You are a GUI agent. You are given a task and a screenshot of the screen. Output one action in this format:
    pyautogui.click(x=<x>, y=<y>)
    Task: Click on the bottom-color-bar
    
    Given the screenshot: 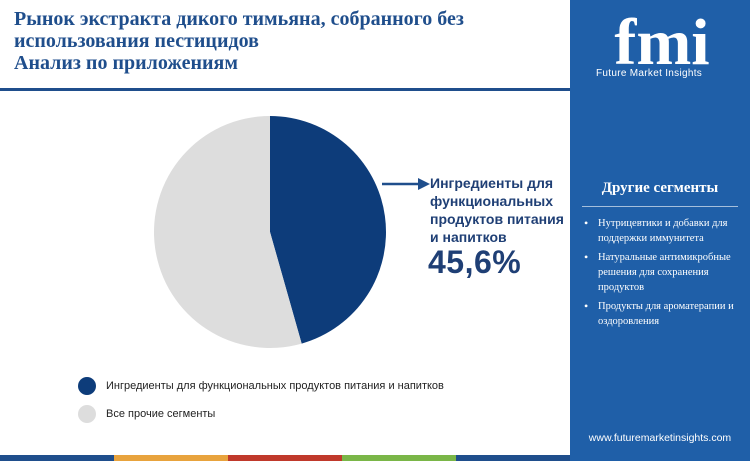 What is the action you would take?
    pyautogui.click(x=285, y=458)
    